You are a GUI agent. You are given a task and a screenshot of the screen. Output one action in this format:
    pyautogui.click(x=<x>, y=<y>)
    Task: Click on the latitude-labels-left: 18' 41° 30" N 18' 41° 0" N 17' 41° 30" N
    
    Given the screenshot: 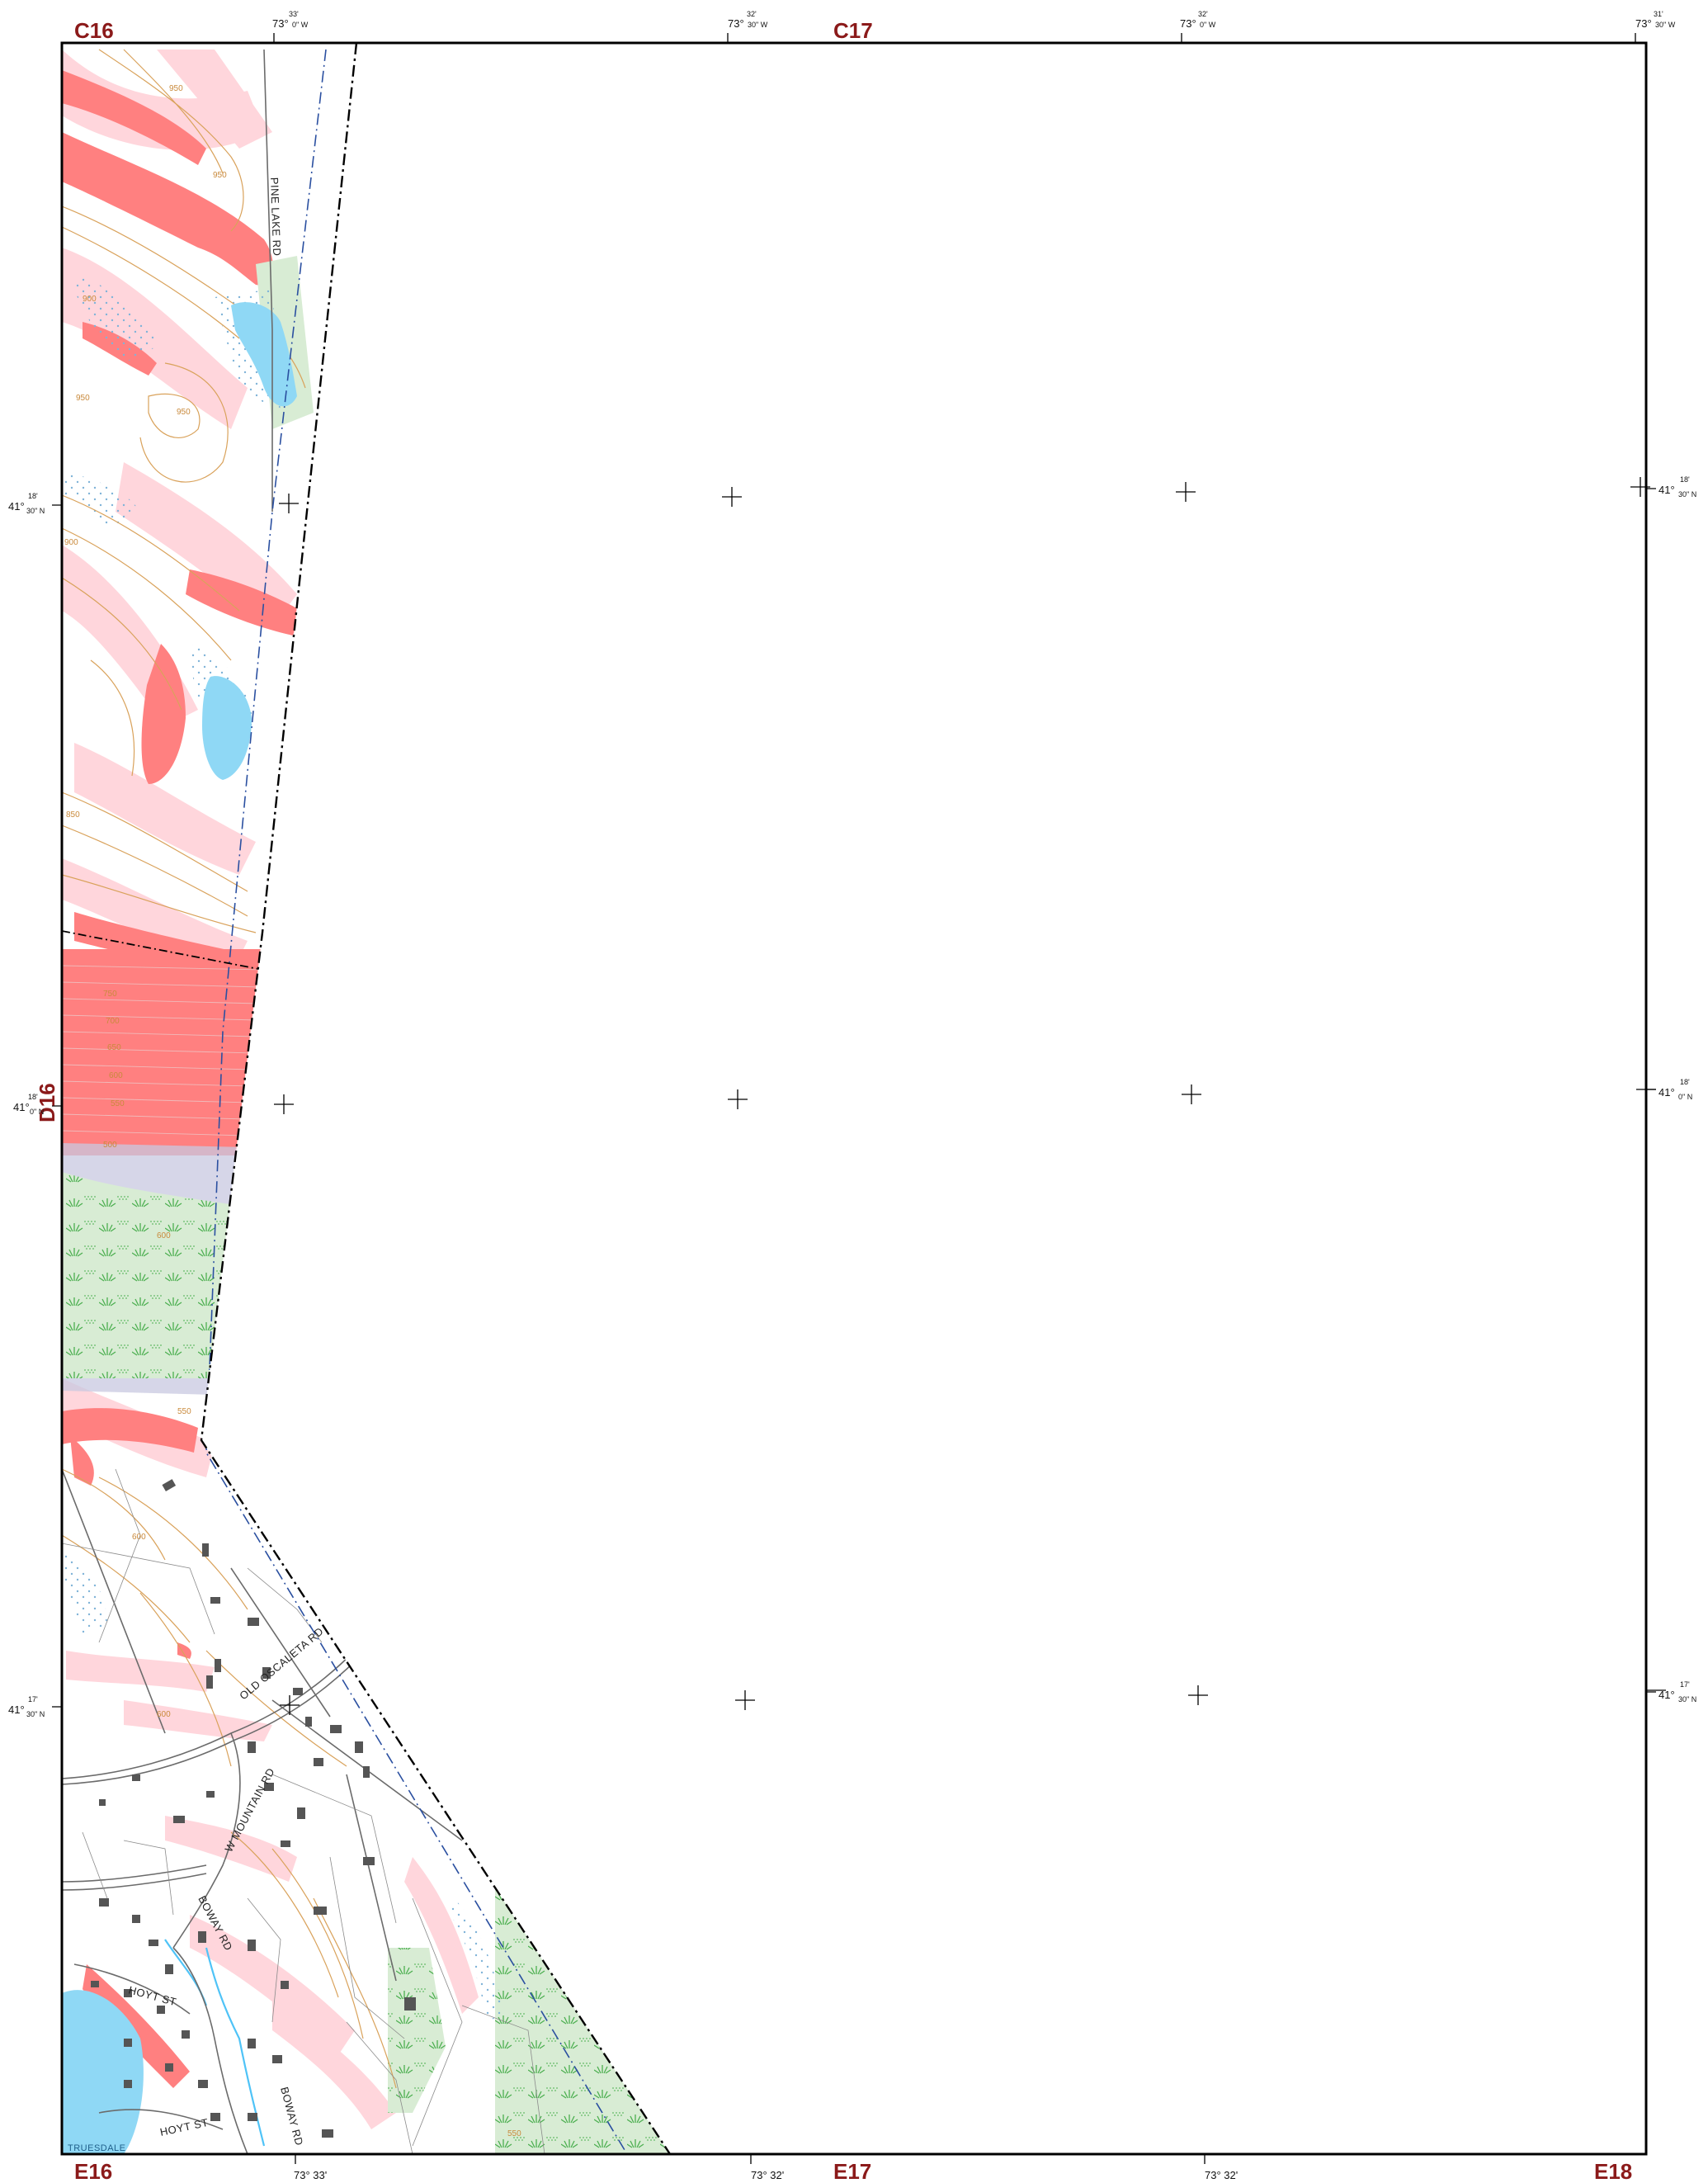 What is the action you would take?
    pyautogui.click(x=26, y=1105)
    